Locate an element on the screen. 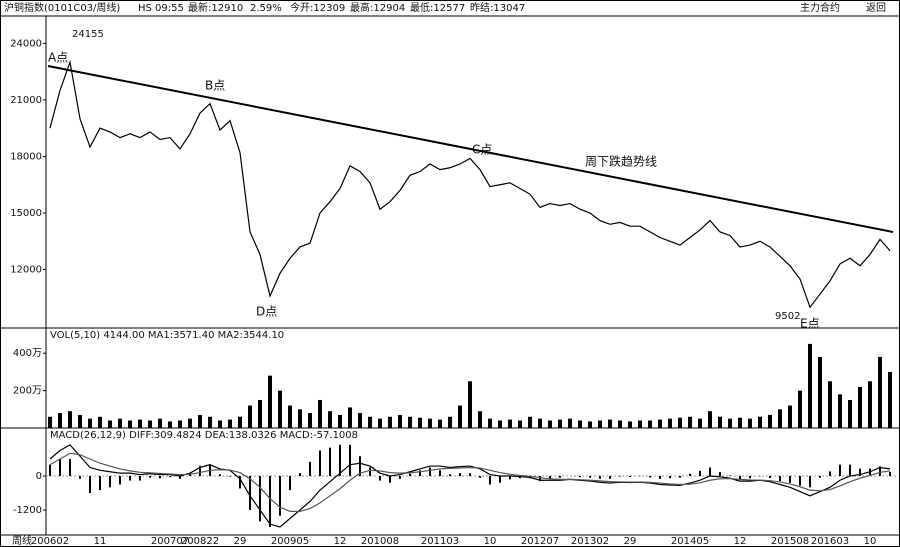  y-tick-label: 24000 is located at coordinates (26, 43).